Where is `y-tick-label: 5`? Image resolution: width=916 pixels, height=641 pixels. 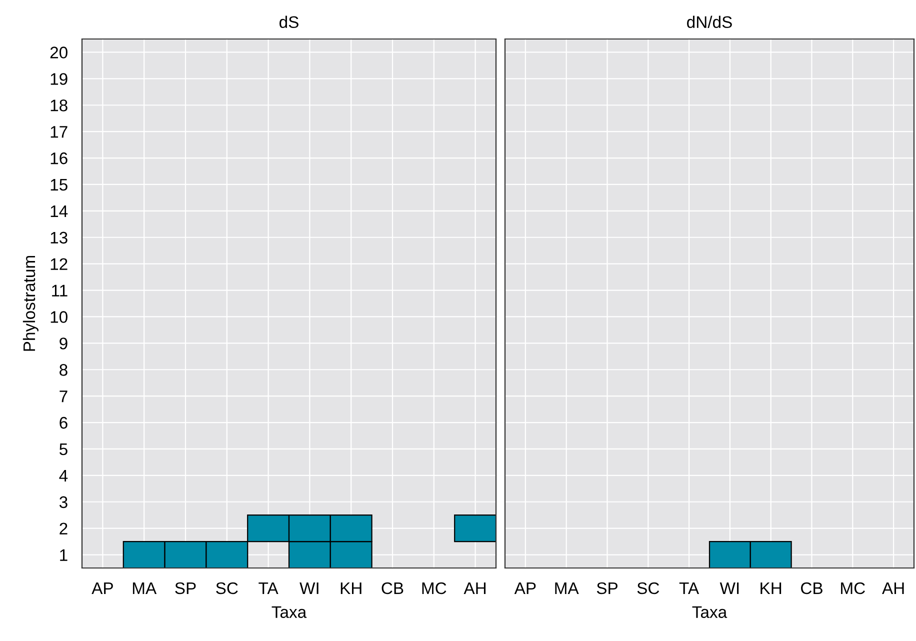
y-tick-label: 5 is located at coordinates (64, 450).